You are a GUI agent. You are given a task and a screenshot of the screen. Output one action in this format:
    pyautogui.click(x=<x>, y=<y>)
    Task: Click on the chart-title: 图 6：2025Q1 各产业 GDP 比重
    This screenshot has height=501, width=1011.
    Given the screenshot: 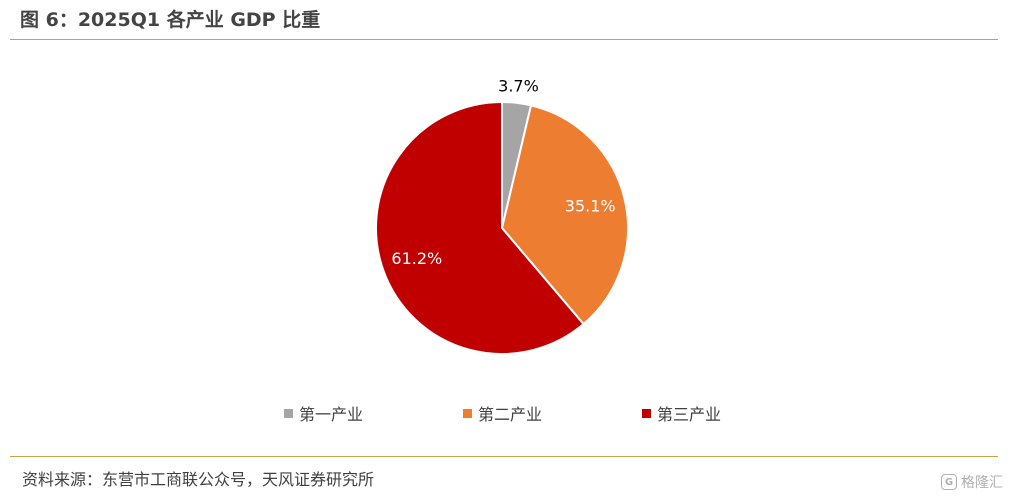 What is the action you would take?
    pyautogui.click(x=170, y=20)
    